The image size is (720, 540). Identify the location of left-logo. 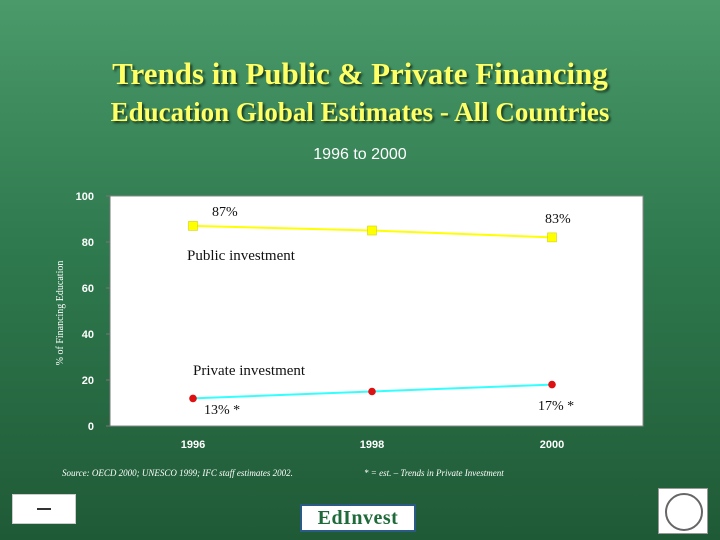
(44, 509).